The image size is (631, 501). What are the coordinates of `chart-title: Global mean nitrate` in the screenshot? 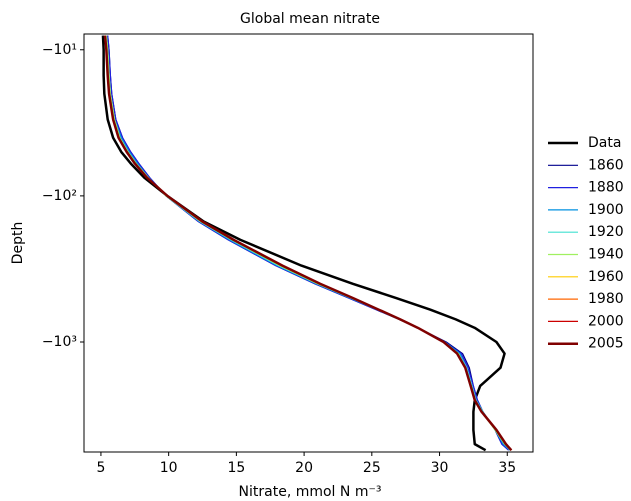 It's located at (310, 19).